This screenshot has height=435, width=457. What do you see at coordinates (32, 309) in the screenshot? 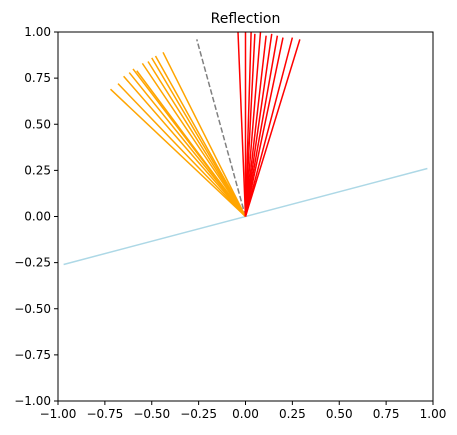
I see `y-tick-label: −0.50` at bounding box center [32, 309].